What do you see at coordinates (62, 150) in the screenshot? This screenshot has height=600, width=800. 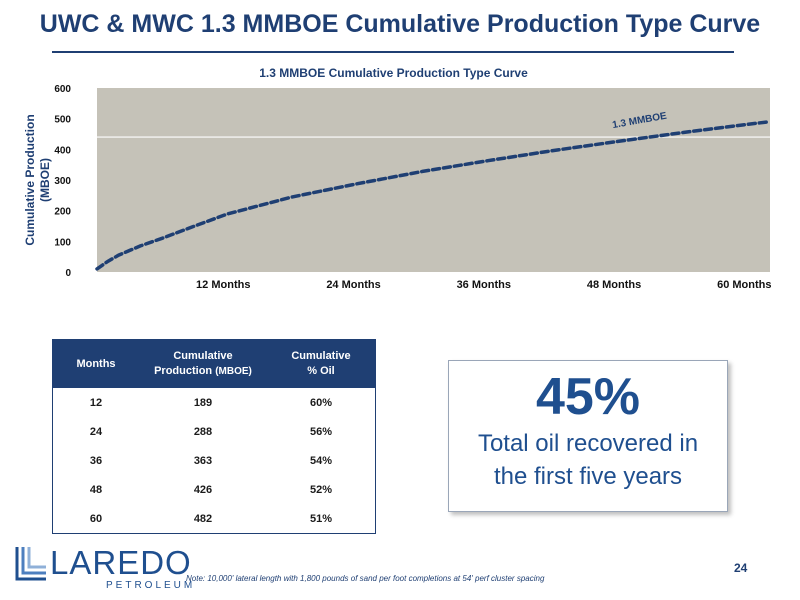 I see `y-tick-label: 400` at bounding box center [62, 150].